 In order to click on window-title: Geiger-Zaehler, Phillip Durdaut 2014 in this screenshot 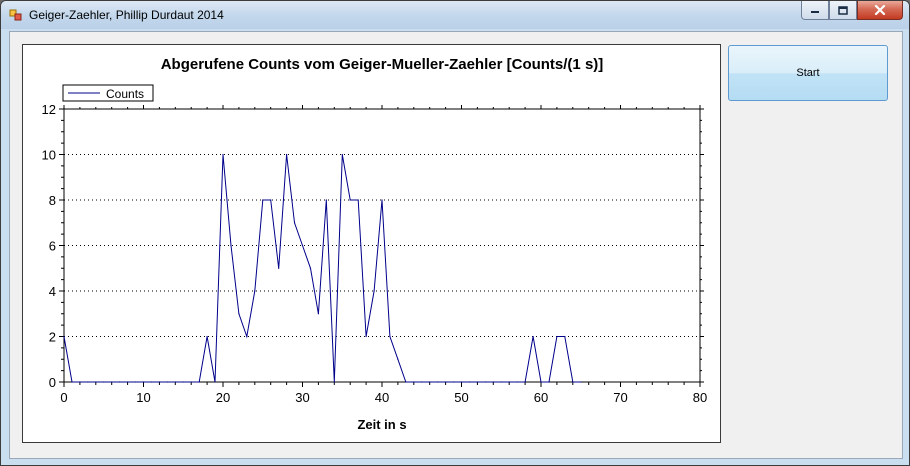, I will do `click(126, 15)`.